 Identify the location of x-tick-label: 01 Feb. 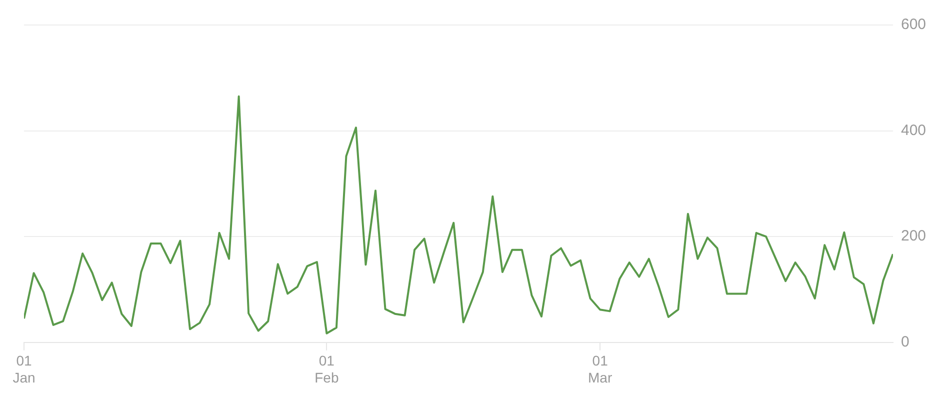
(326, 369).